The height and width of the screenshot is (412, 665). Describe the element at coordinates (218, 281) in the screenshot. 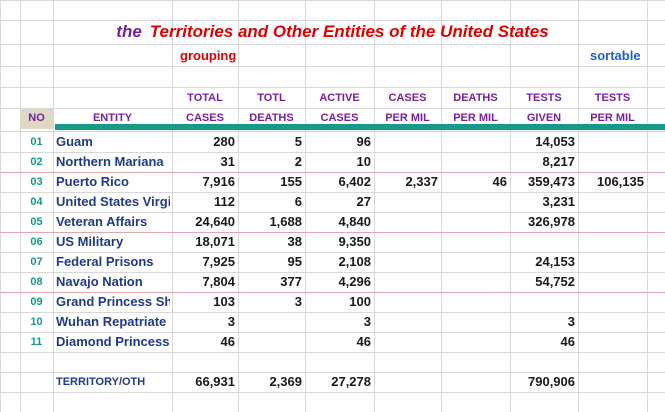

I see `total-cases: 7,804` at that location.